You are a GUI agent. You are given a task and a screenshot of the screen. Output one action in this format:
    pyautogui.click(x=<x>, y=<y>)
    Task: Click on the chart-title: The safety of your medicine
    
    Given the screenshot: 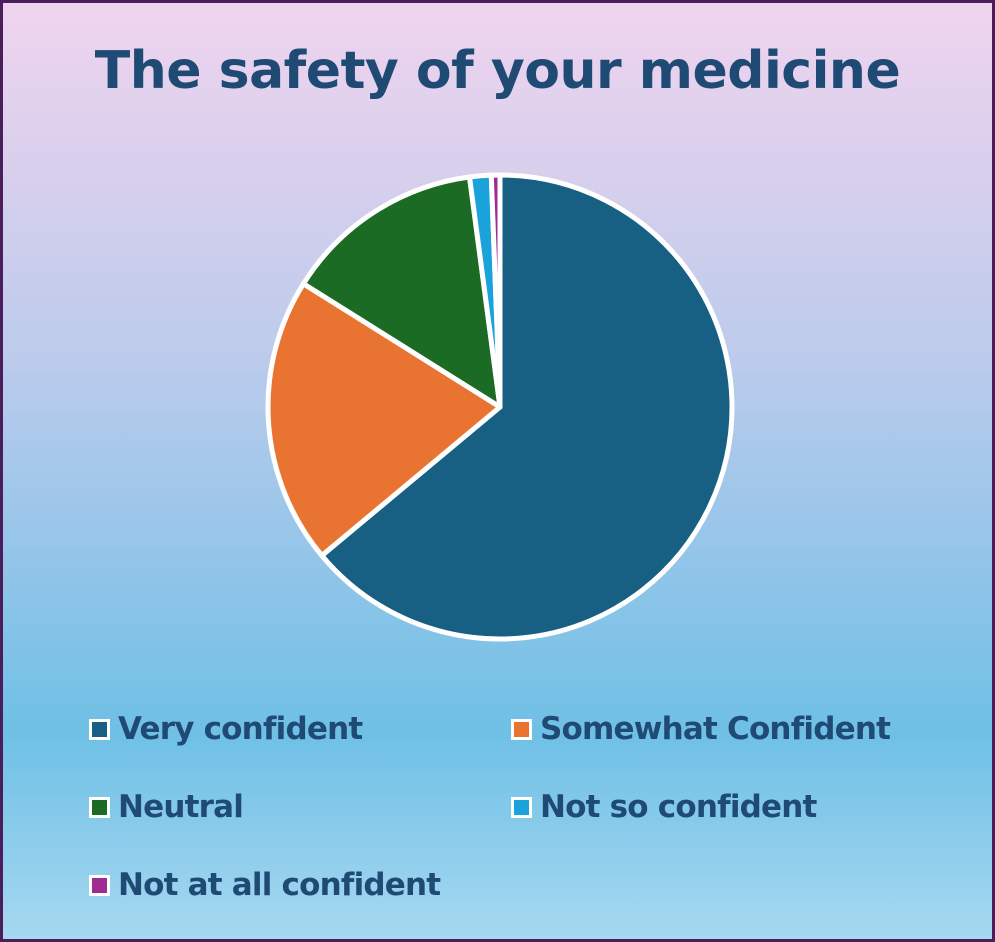 What is the action you would take?
    pyautogui.click(x=497, y=71)
    